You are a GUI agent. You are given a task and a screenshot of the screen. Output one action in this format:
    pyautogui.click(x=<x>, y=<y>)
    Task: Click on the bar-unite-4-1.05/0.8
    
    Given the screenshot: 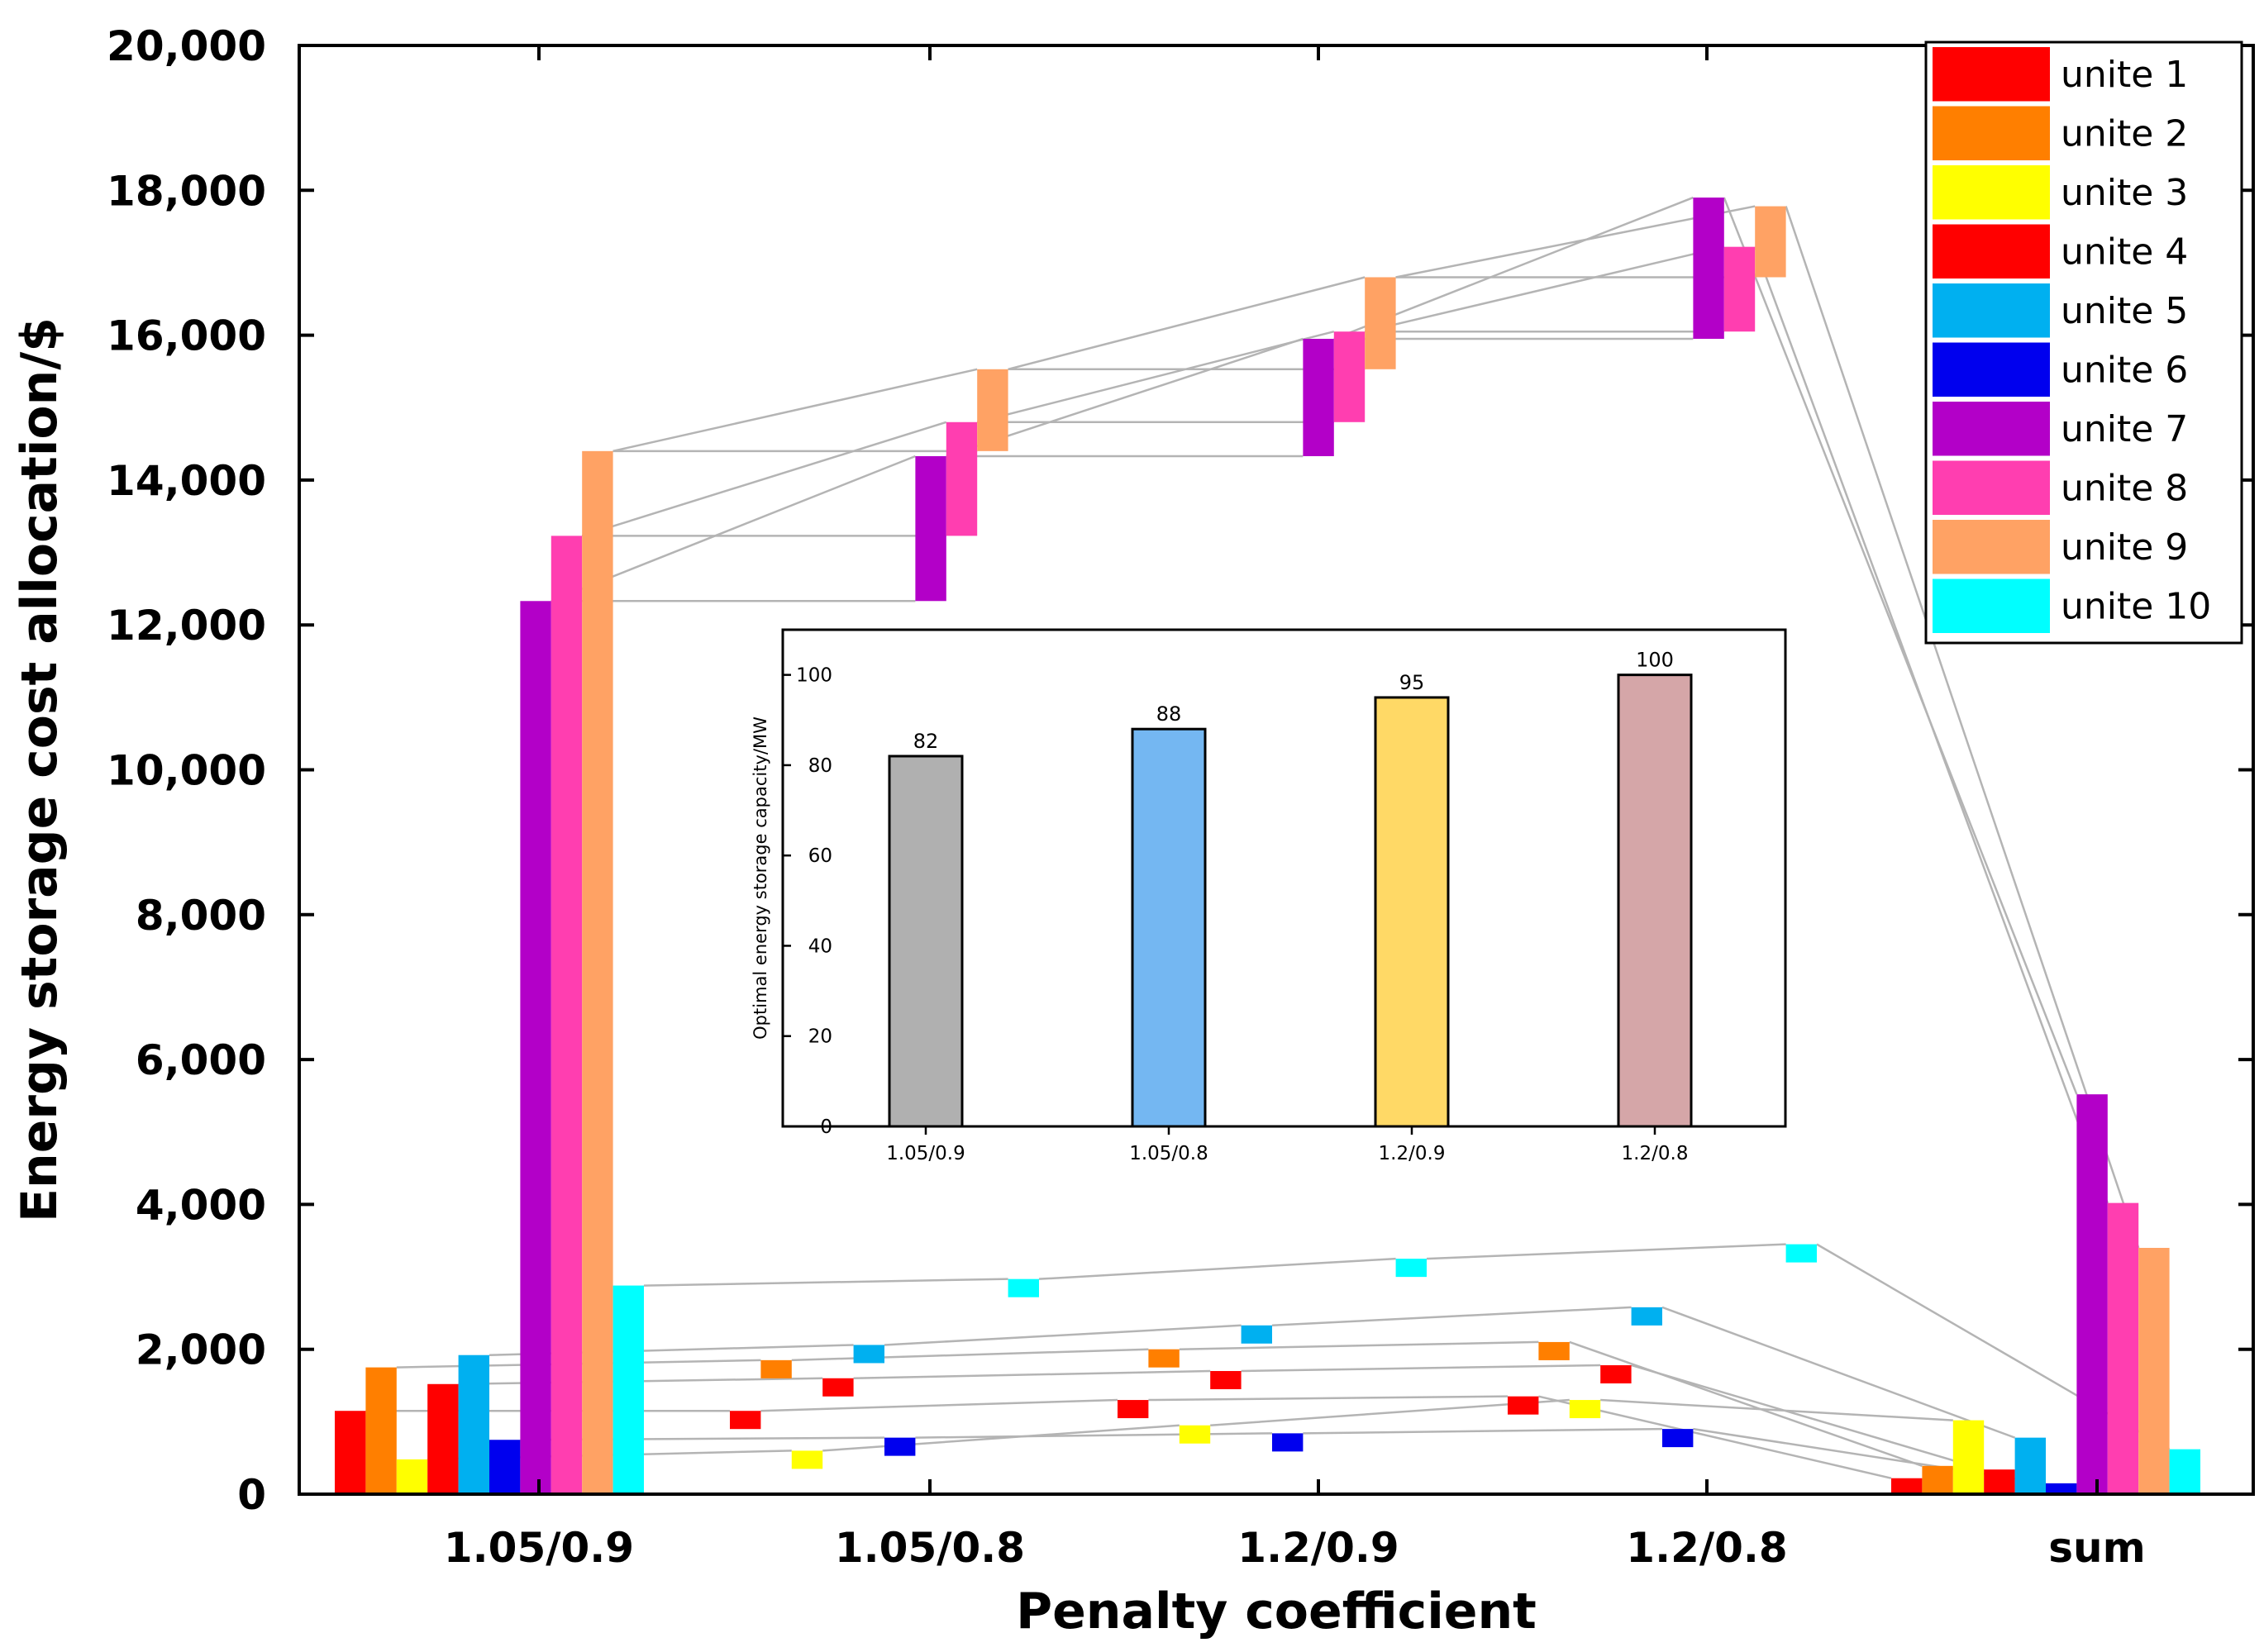 What is the action you would take?
    pyautogui.click(x=838, y=1387)
    